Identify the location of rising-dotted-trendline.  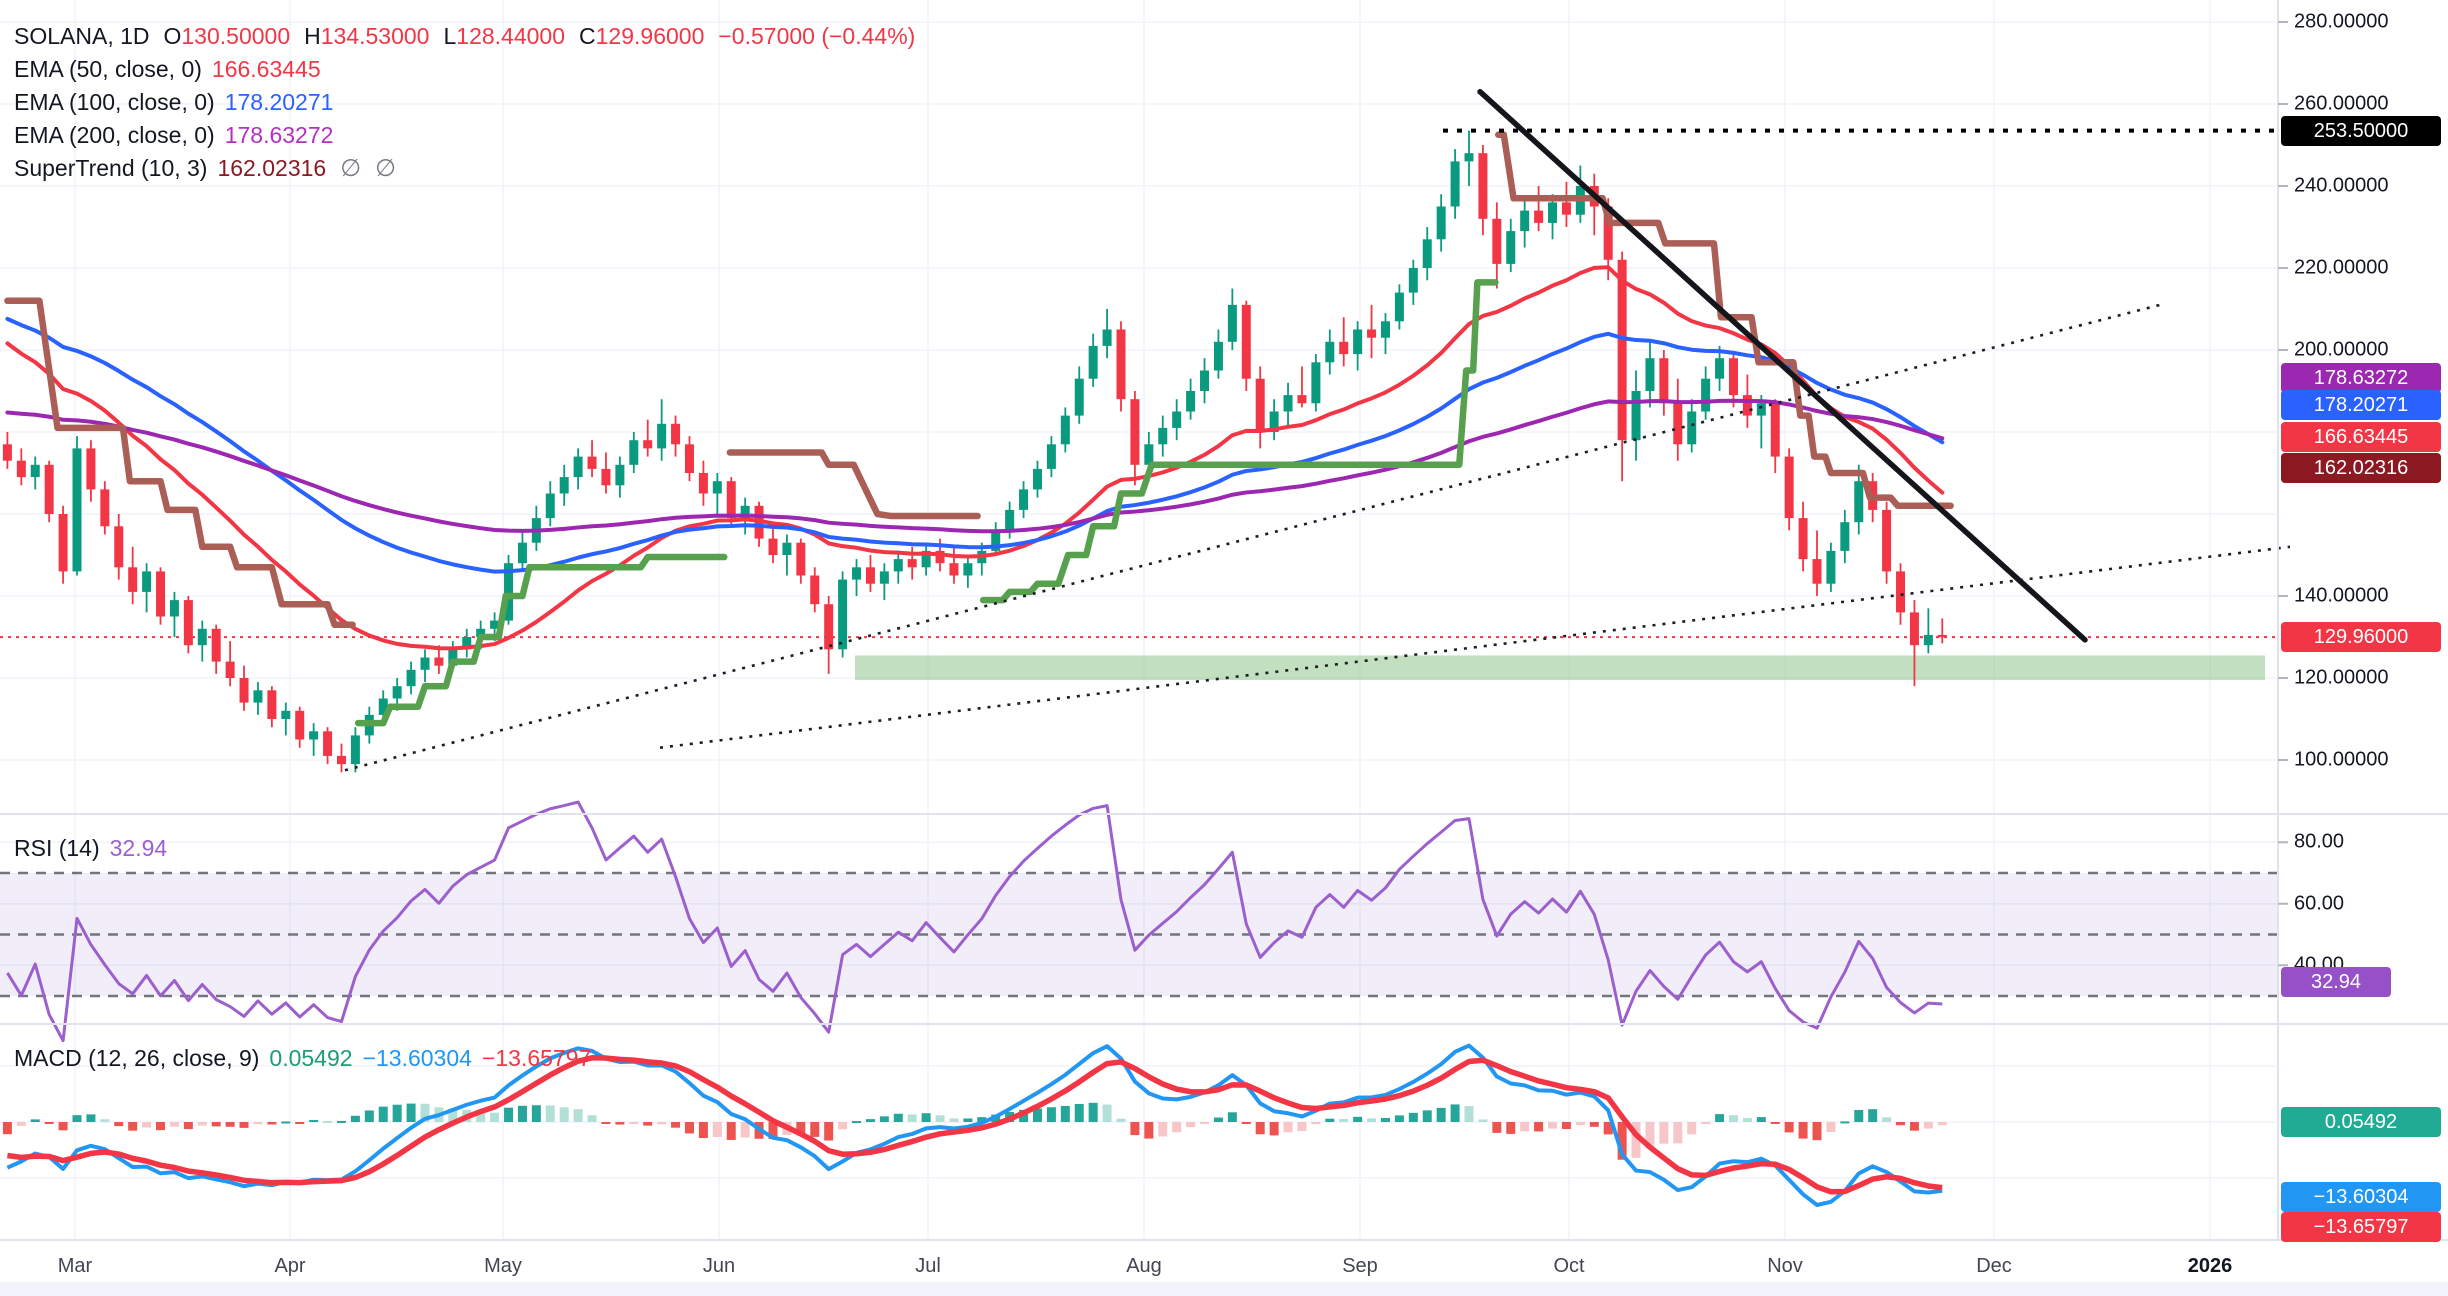
(1475, 647).